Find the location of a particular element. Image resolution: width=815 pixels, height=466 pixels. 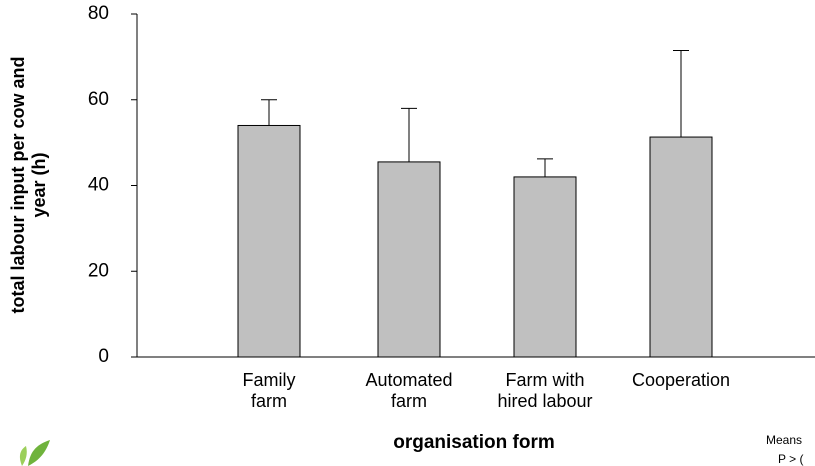

y-tick-label: 20 is located at coordinates (98, 270).